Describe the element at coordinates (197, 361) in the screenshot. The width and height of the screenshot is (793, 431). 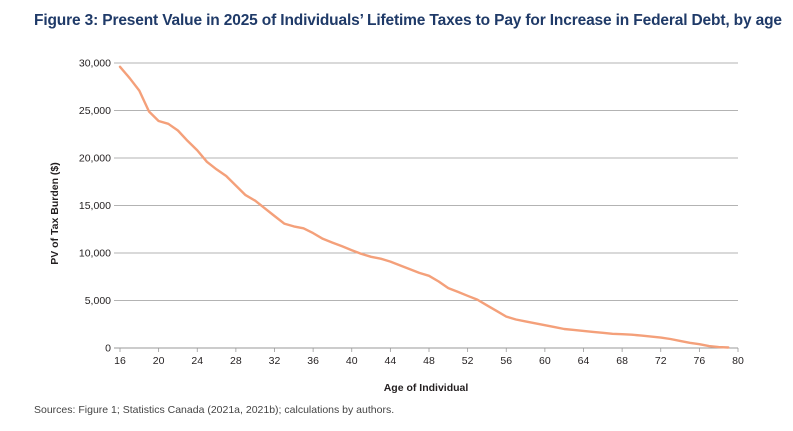
I see `x-tick-label: 24` at that location.